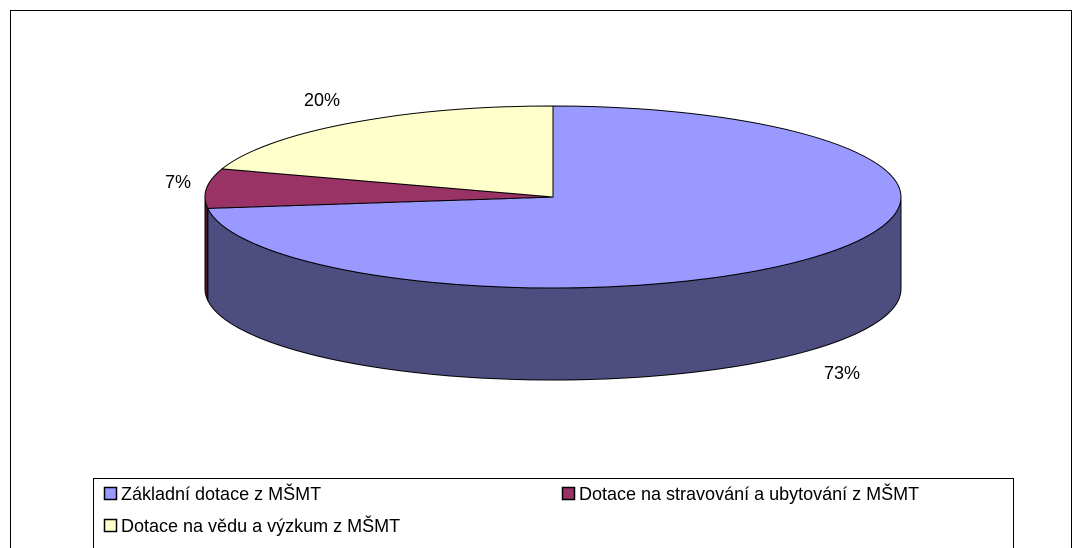 This screenshot has width=1082, height=548. What do you see at coordinates (206, 248) in the screenshot?
I see `slice-side` at bounding box center [206, 248].